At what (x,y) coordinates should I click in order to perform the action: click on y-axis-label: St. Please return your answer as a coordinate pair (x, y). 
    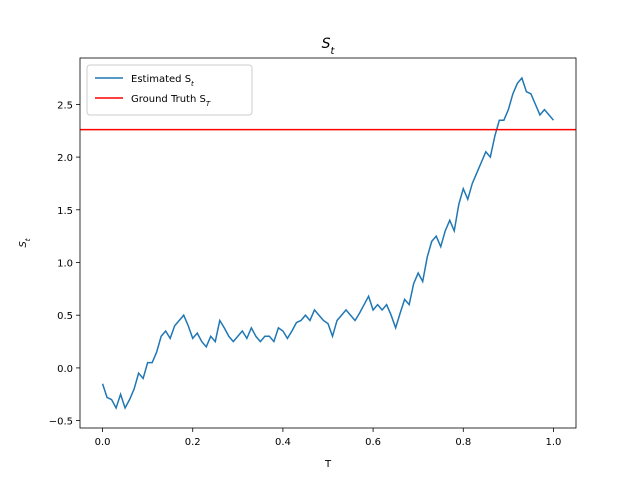
    Looking at the image, I should click on (25, 242).